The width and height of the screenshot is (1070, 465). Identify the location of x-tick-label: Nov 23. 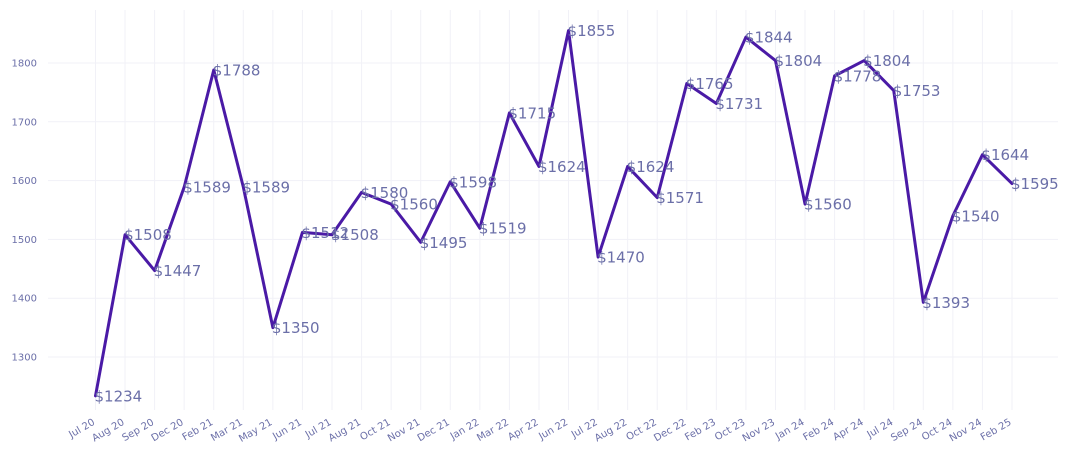
(759, 430).